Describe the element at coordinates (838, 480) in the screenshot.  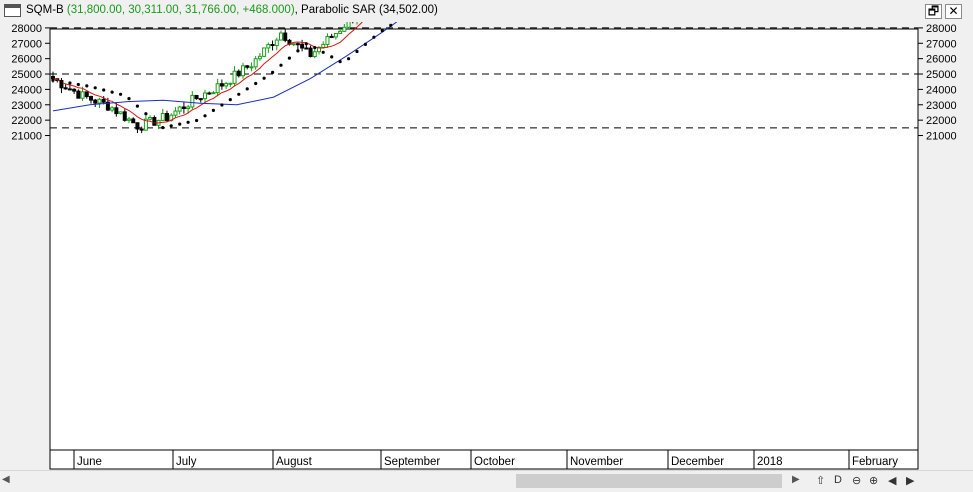
I see `period-button: D` at that location.